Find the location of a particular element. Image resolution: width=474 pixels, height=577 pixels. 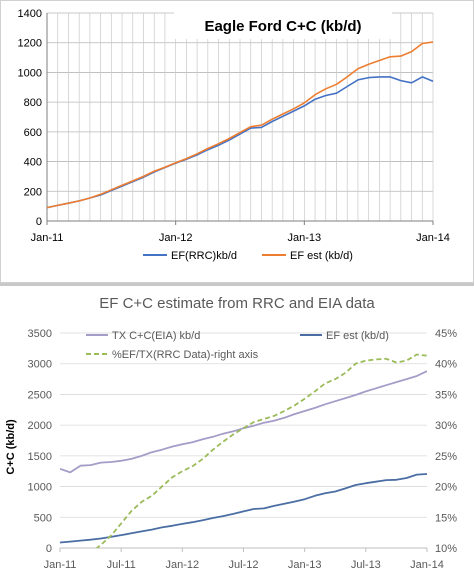

y-tick-label: 2000 is located at coordinates (40, 426).